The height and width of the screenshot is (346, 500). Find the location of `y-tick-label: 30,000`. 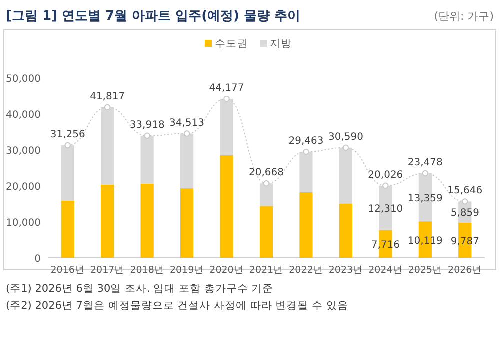

y-tick-label: 30,000 is located at coordinates (23, 151).